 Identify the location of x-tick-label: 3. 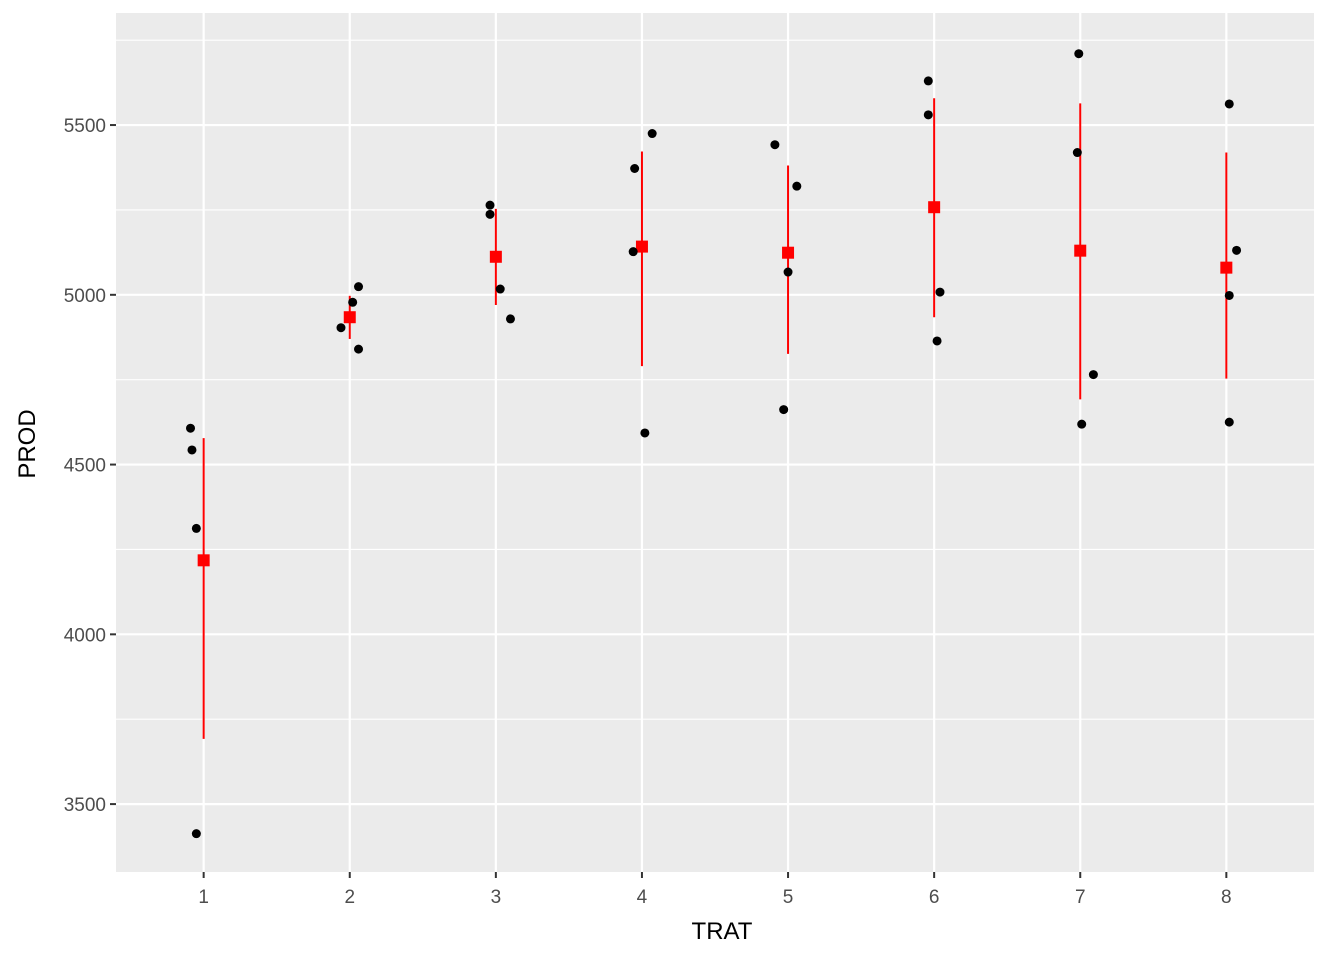
(496, 897).